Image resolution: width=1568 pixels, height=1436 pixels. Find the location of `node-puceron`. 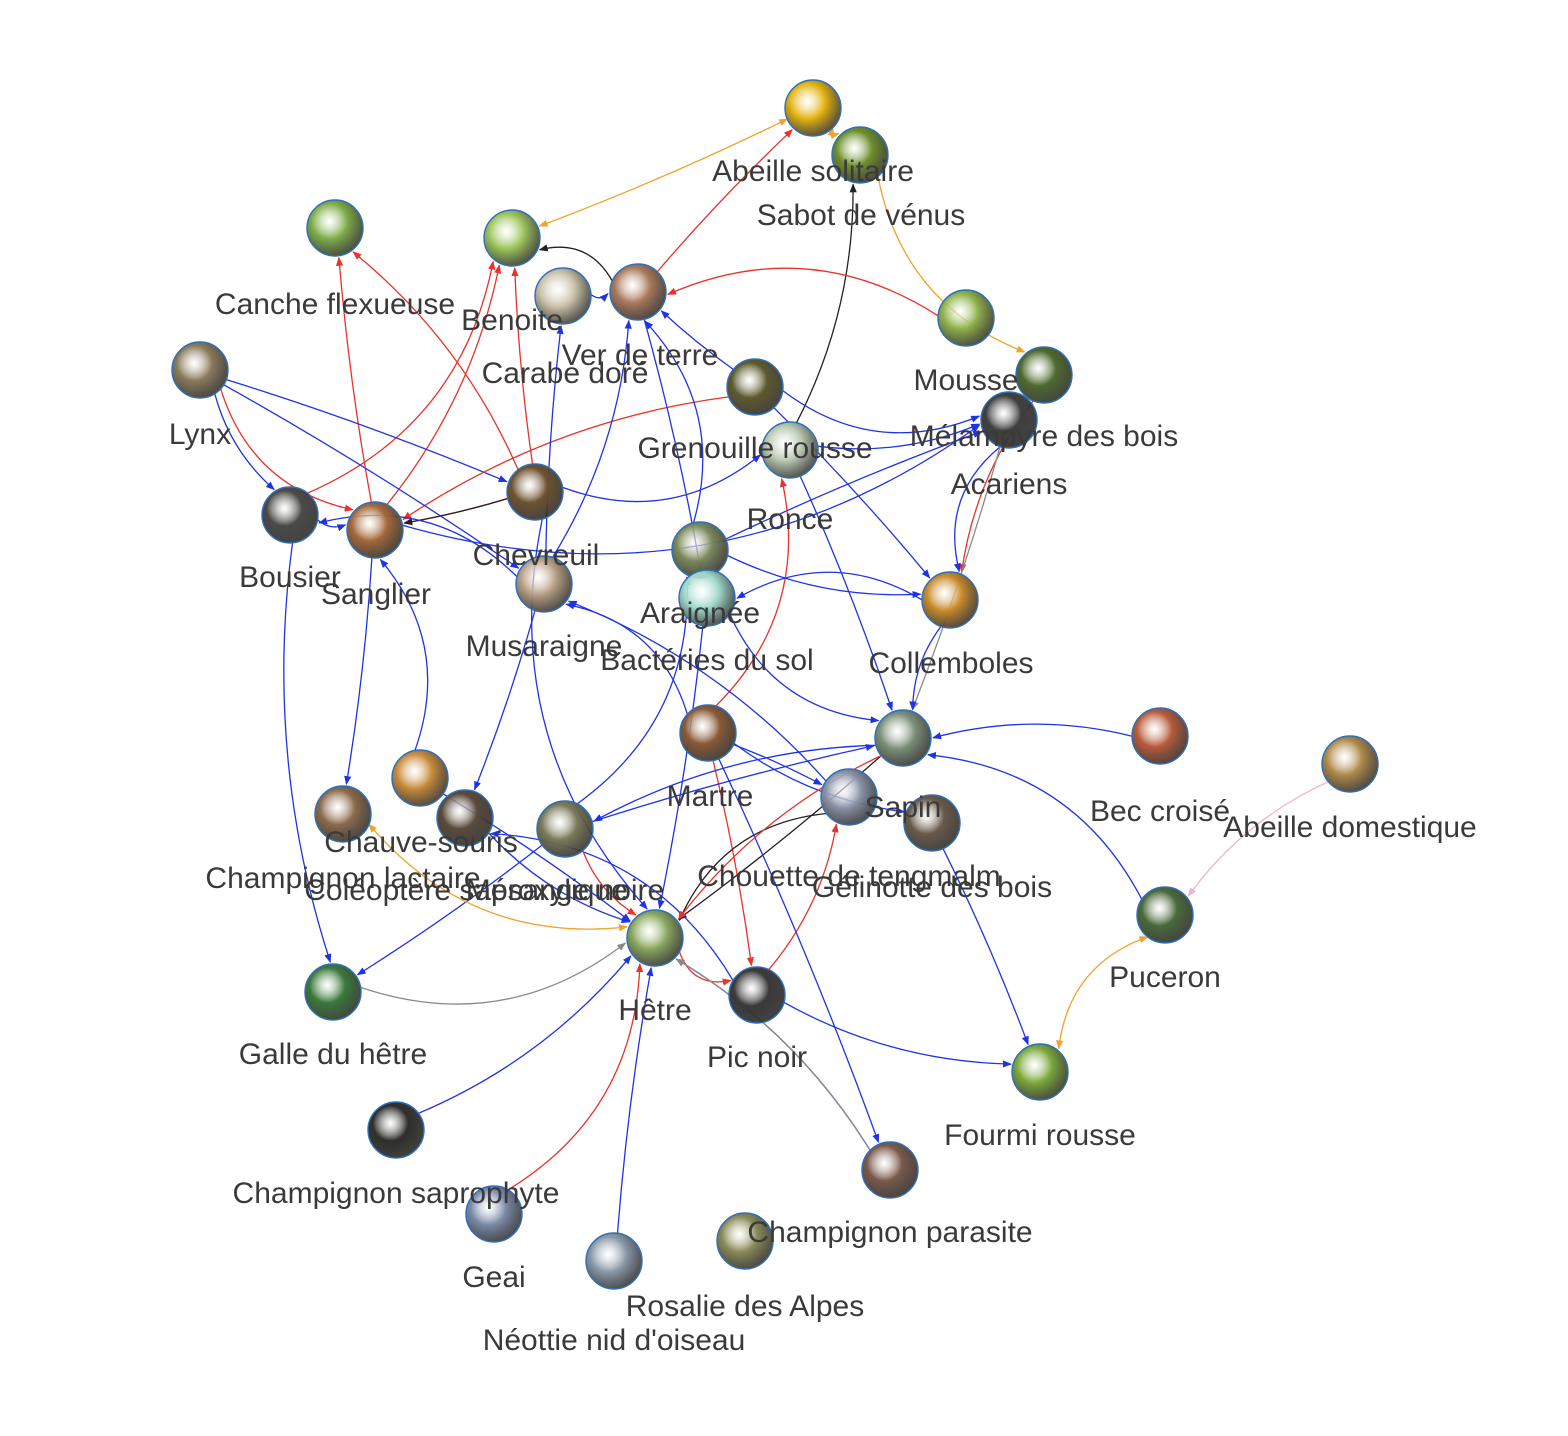

node-puceron is located at coordinates (1165, 915).